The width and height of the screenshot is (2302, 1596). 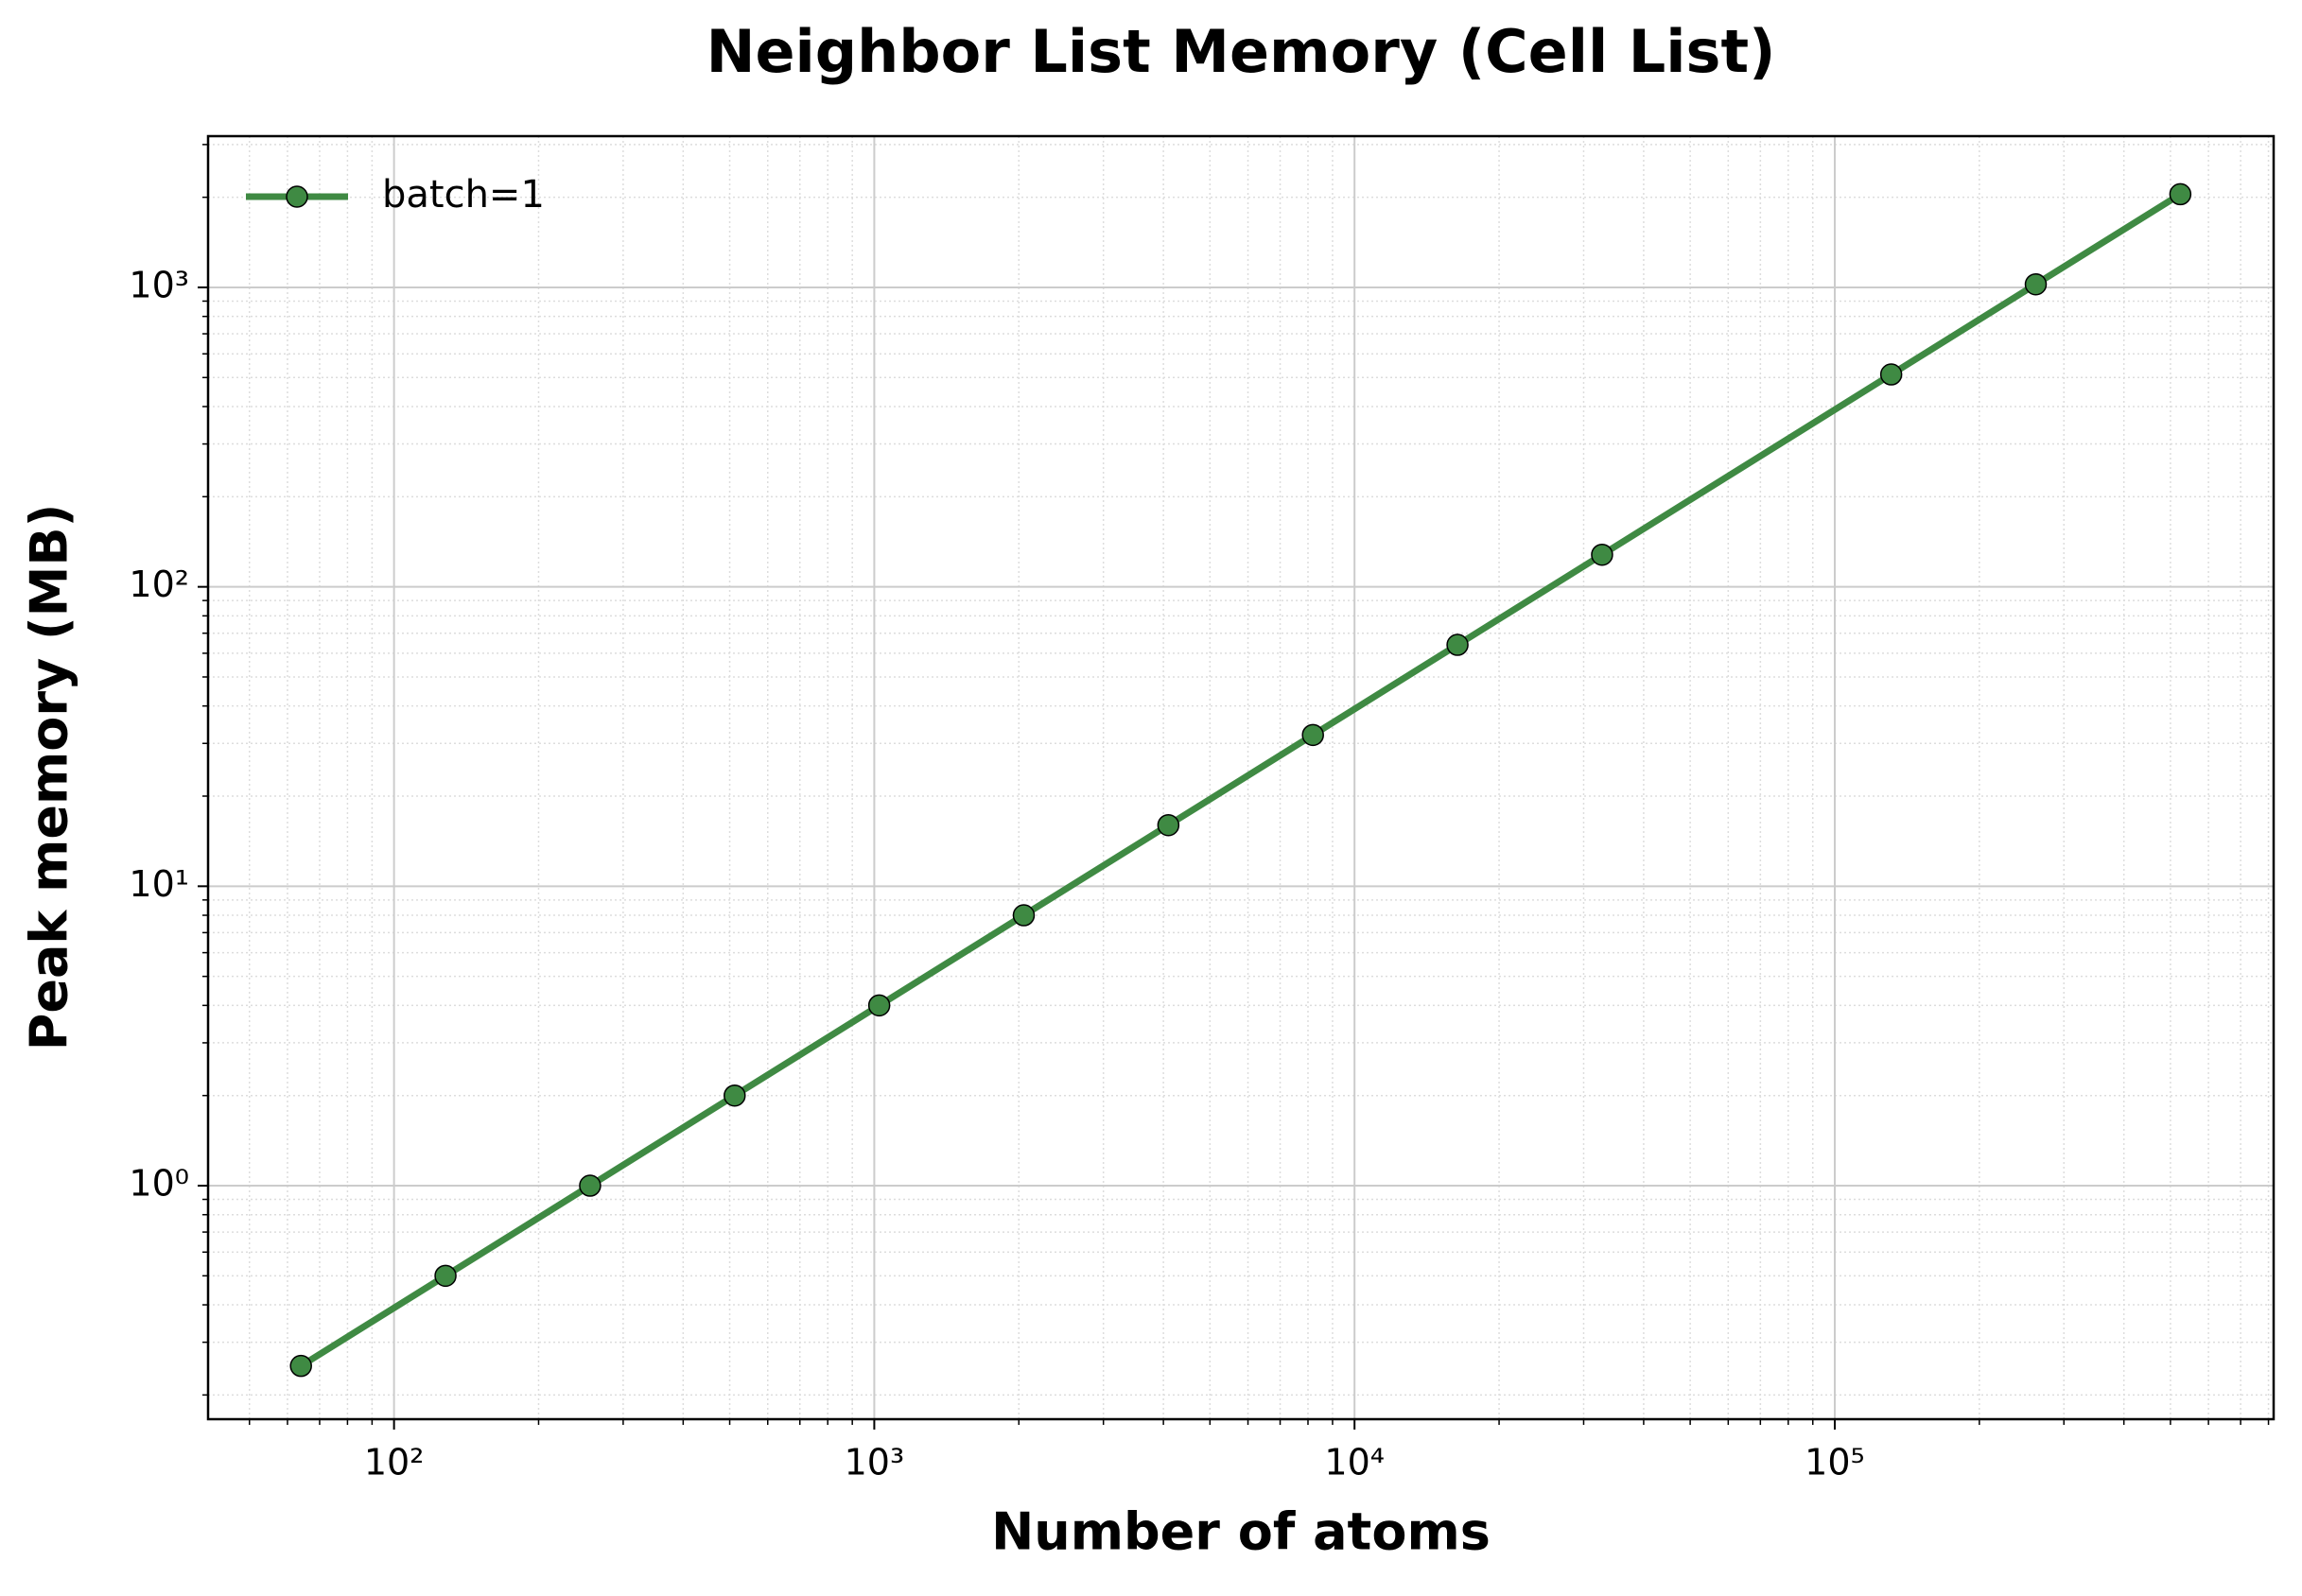 What do you see at coordinates (159, 285) in the screenshot?
I see `y-tick-label: 10³` at bounding box center [159, 285].